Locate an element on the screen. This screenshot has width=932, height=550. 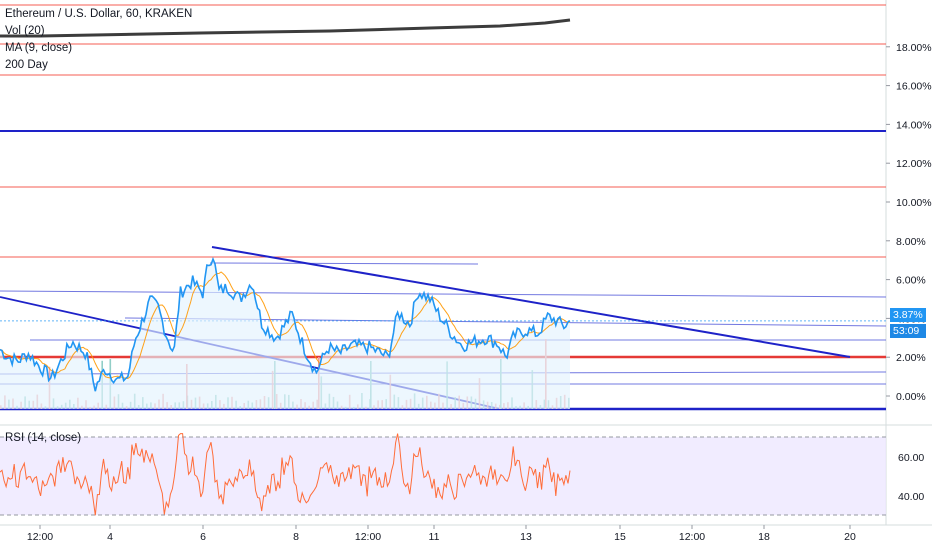
rsi-indicator-label: RSI (14, close) is located at coordinates (43, 438).